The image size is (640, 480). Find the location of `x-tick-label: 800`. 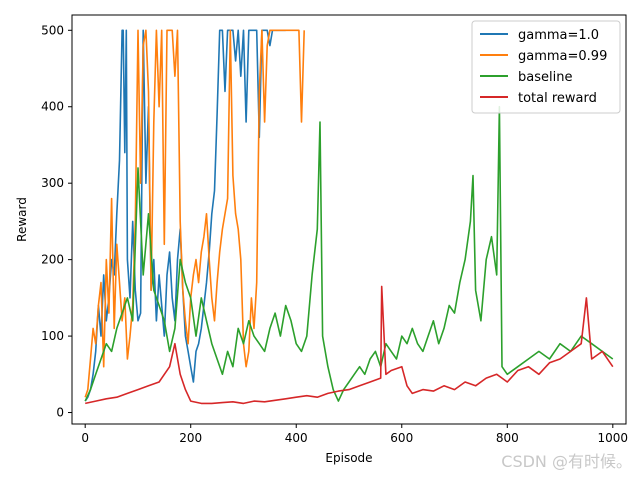

x-tick-label: 800 is located at coordinates (507, 438).